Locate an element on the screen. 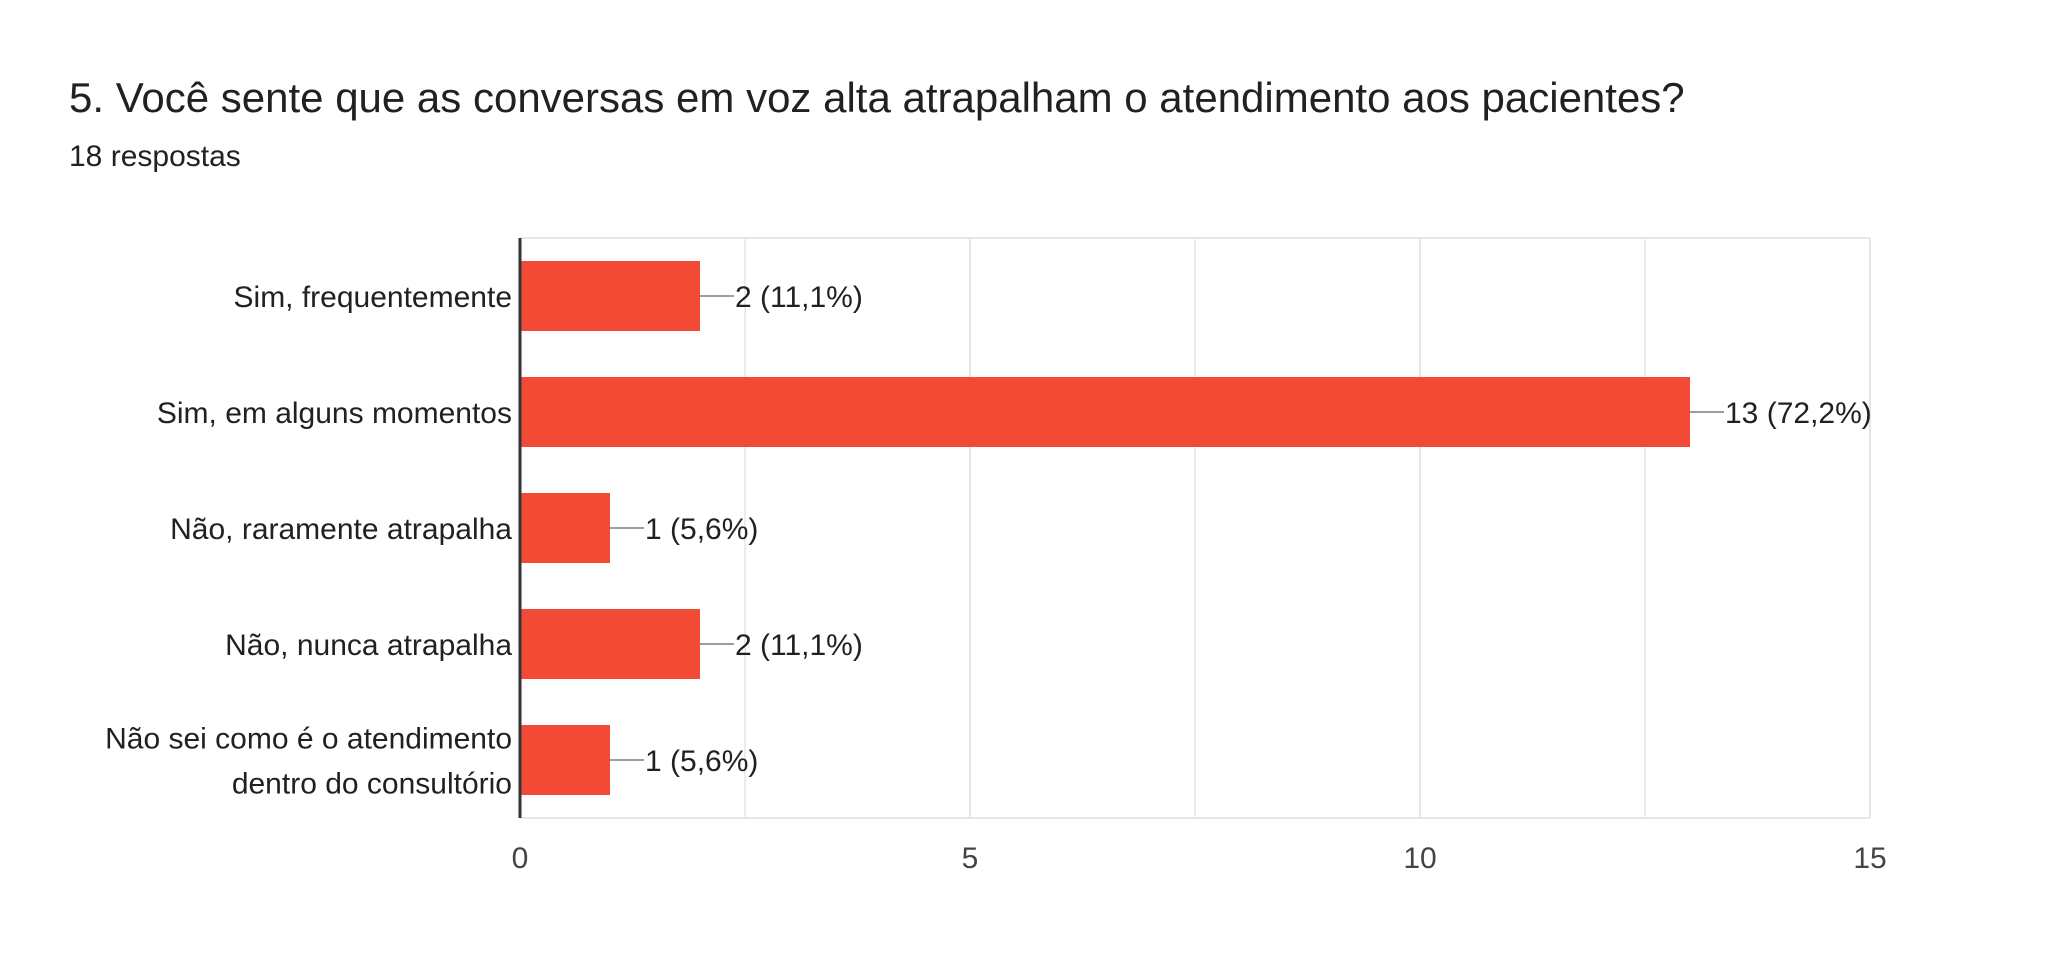  x-tick-label: 5 is located at coordinates (970, 858).